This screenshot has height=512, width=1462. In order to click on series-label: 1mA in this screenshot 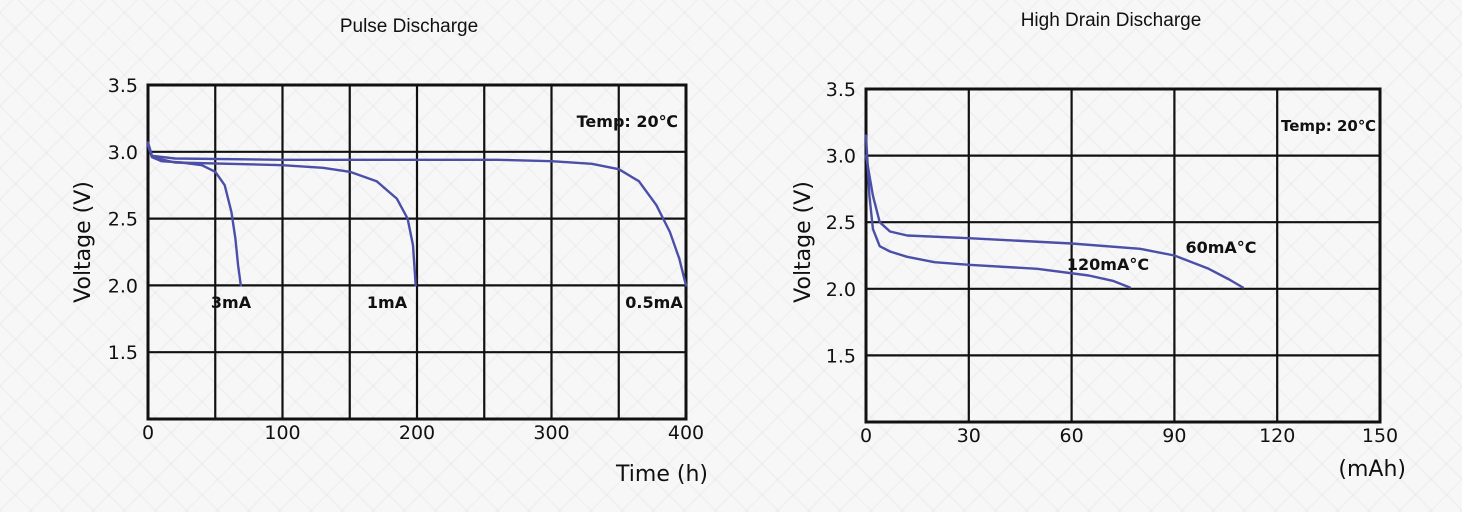, I will do `click(387, 302)`.